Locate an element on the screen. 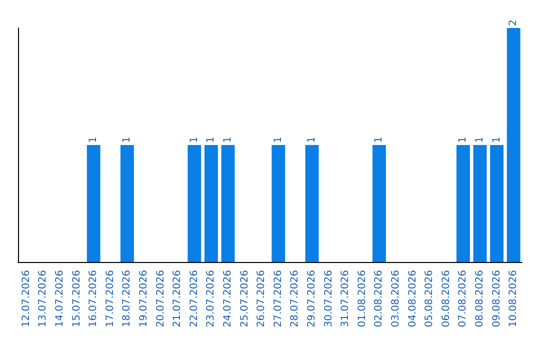 This screenshot has height=340, width=540. x-tick-label: 24.07.2026 is located at coordinates (228, 299).